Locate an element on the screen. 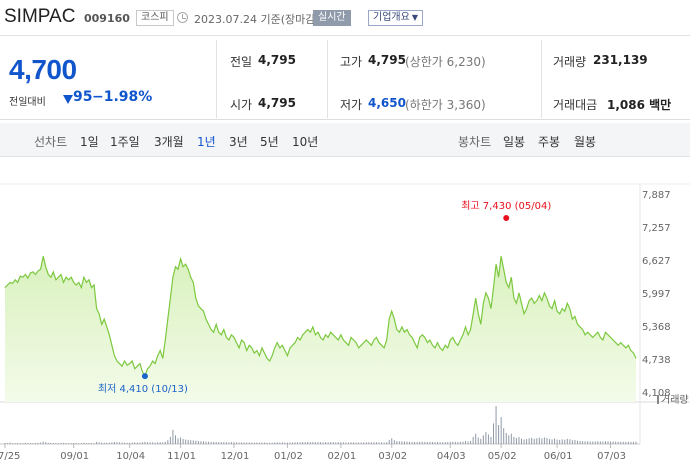 The height and width of the screenshot is (473, 690). line-chart-label: 선차트 is located at coordinates (51, 142).